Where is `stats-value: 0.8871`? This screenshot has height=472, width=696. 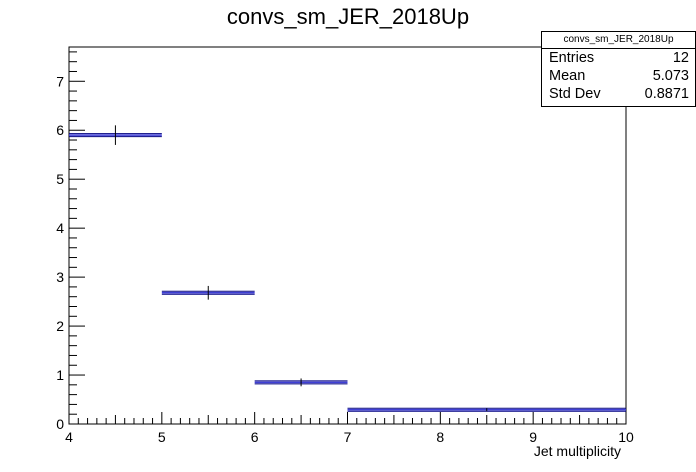
stats-value: 0.8871 is located at coordinates (666, 94).